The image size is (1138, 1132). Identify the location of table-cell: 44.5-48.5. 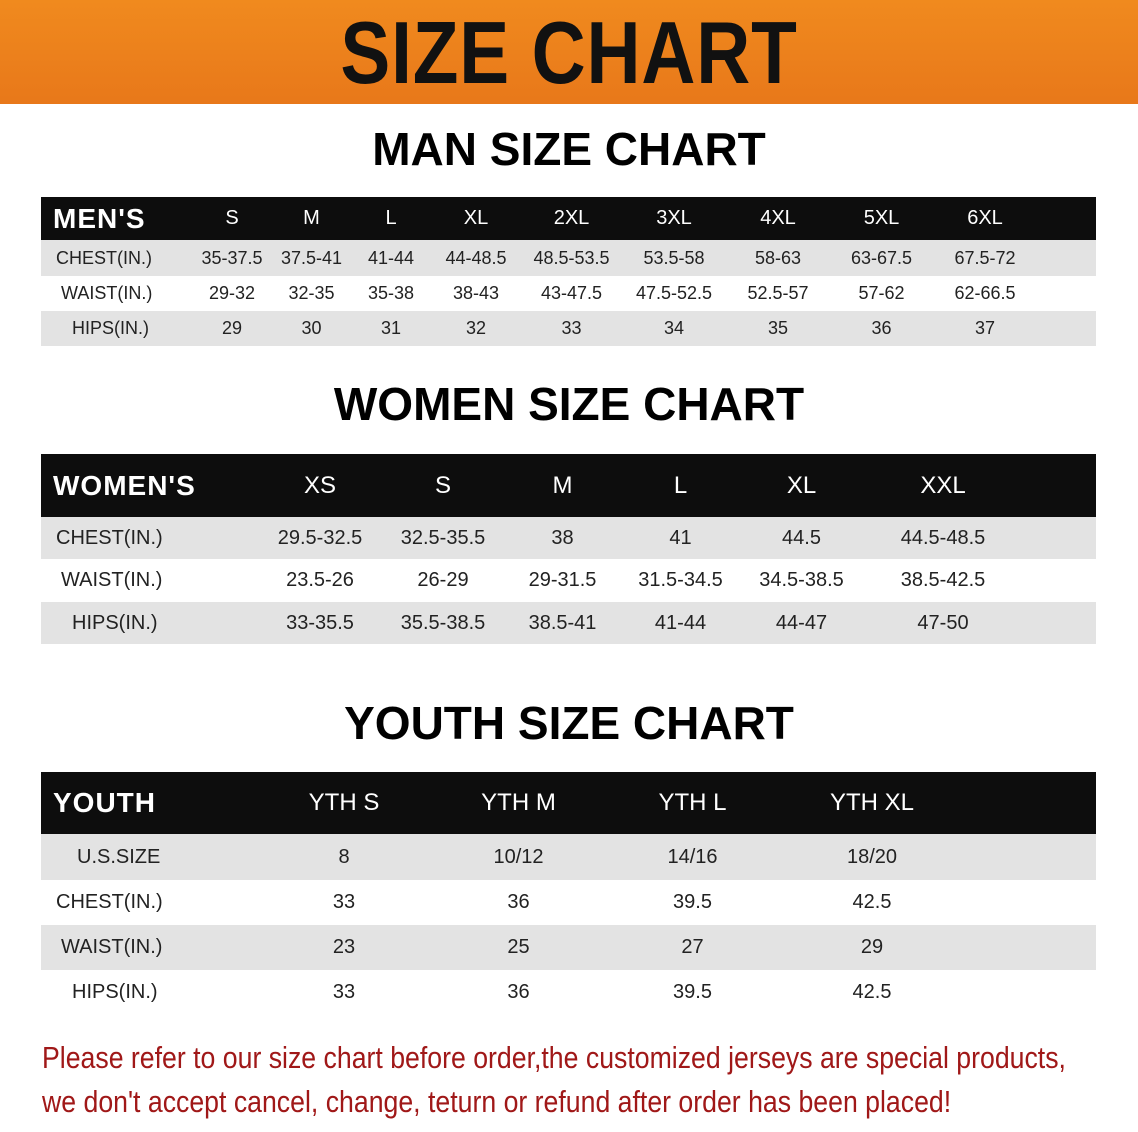
(943, 537).